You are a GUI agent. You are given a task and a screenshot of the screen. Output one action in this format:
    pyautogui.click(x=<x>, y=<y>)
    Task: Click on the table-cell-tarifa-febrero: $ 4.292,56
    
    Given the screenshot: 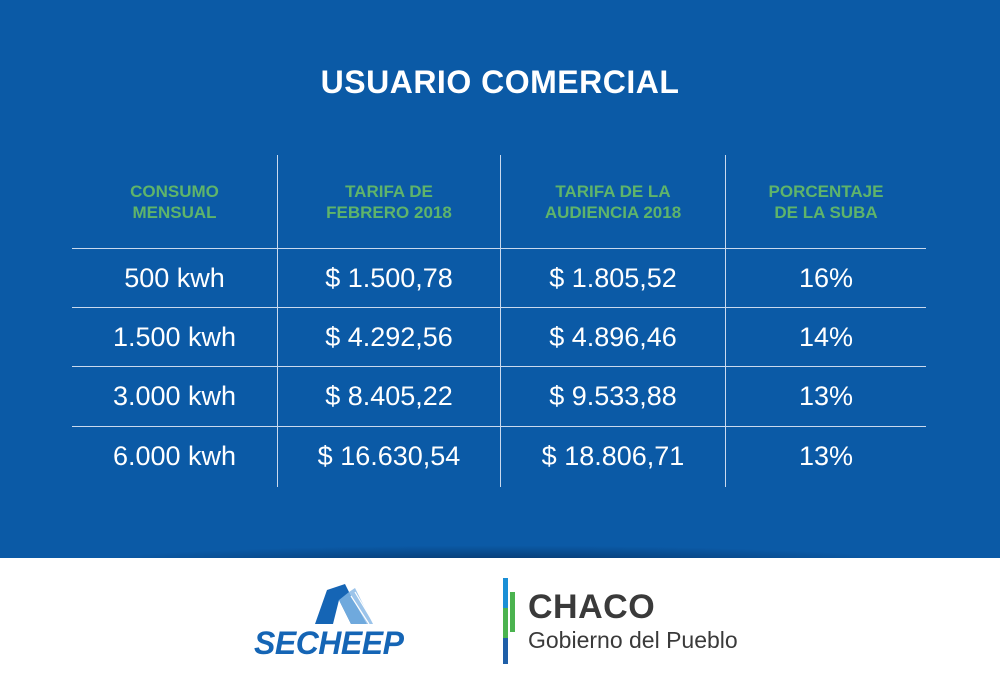 What is the action you would take?
    pyautogui.click(x=389, y=336)
    